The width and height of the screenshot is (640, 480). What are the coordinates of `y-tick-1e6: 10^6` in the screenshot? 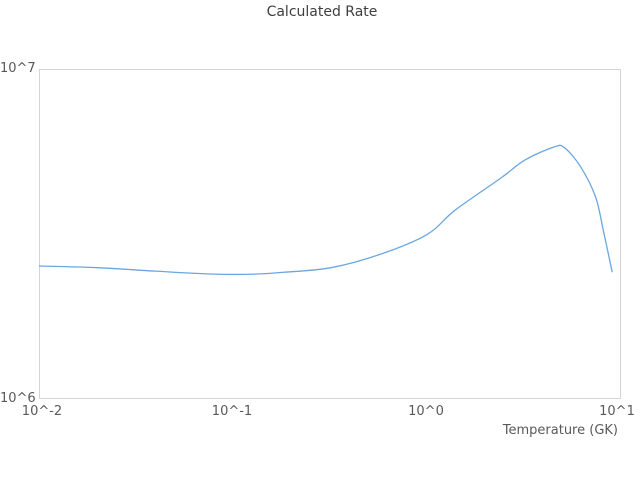 It's located at (18, 398).